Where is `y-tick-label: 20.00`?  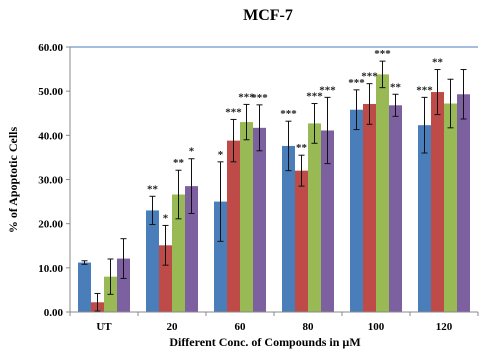
y-tick-label: 20.00 is located at coordinates (50, 225).